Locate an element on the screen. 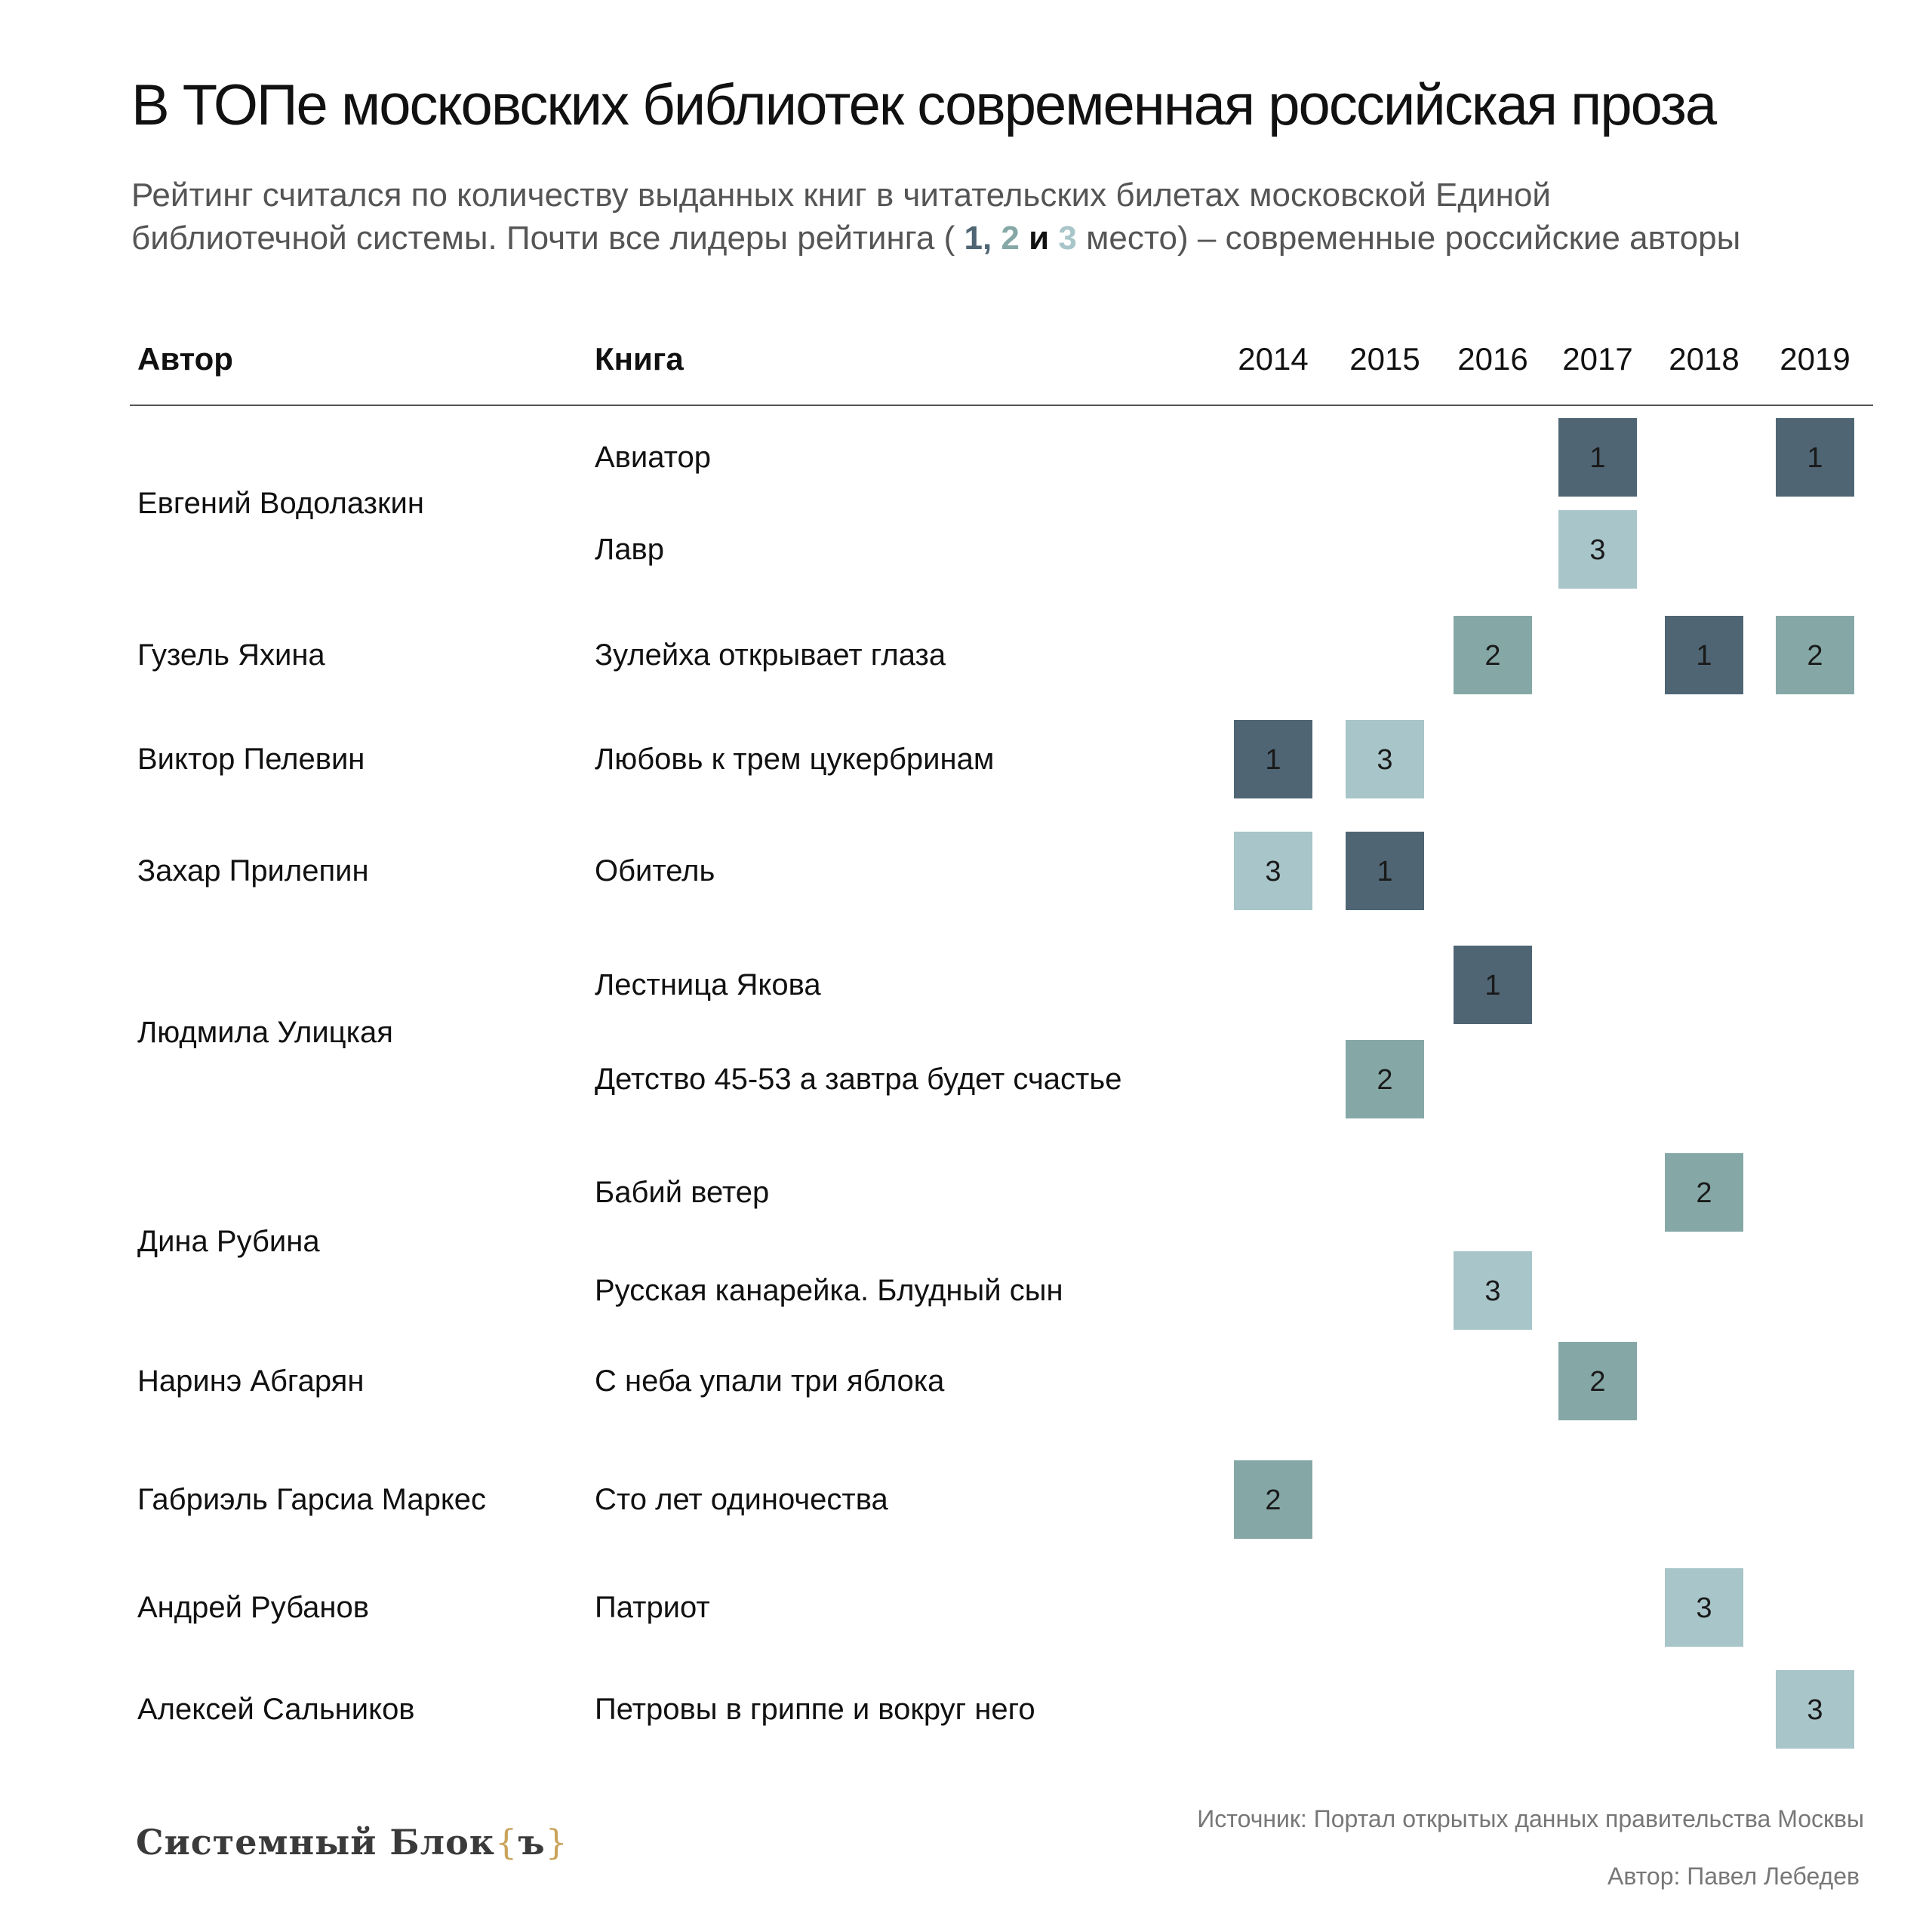  rank-mark-2014: 2 is located at coordinates (1273, 1499).